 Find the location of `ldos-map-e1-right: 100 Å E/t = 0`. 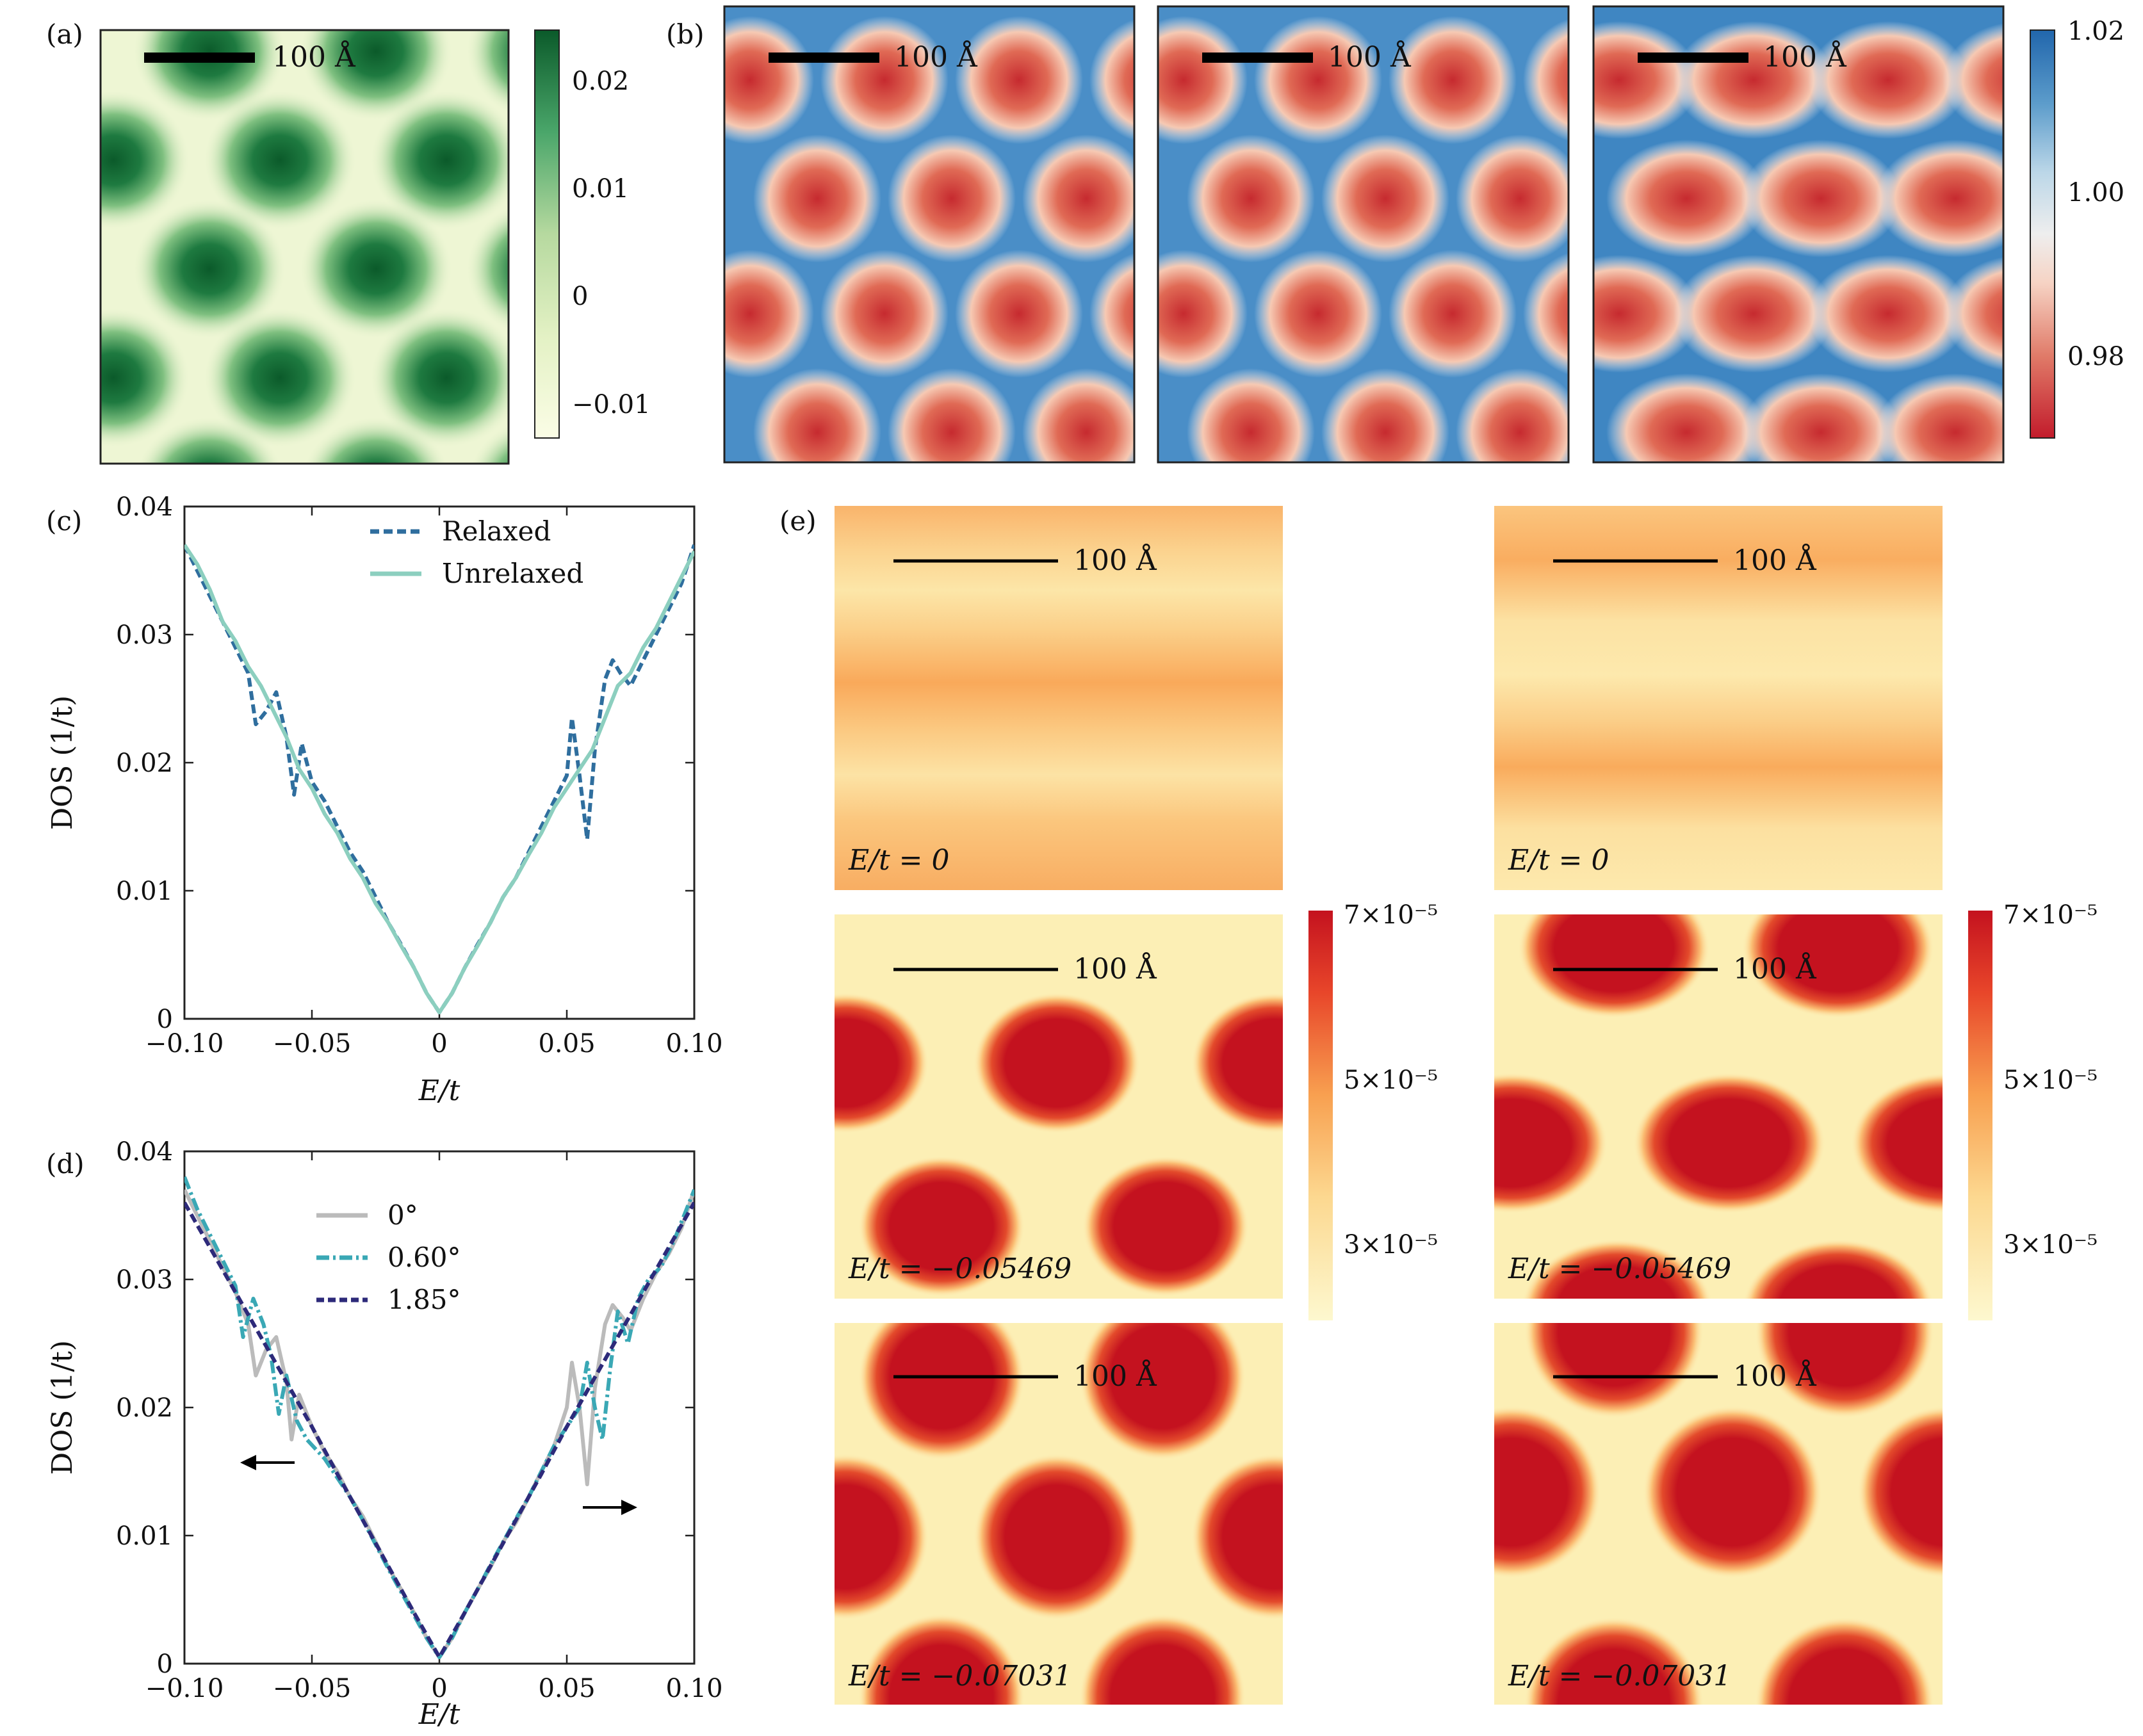

ldos-map-e1-right: 100 Å E/t = 0 is located at coordinates (1718, 698).